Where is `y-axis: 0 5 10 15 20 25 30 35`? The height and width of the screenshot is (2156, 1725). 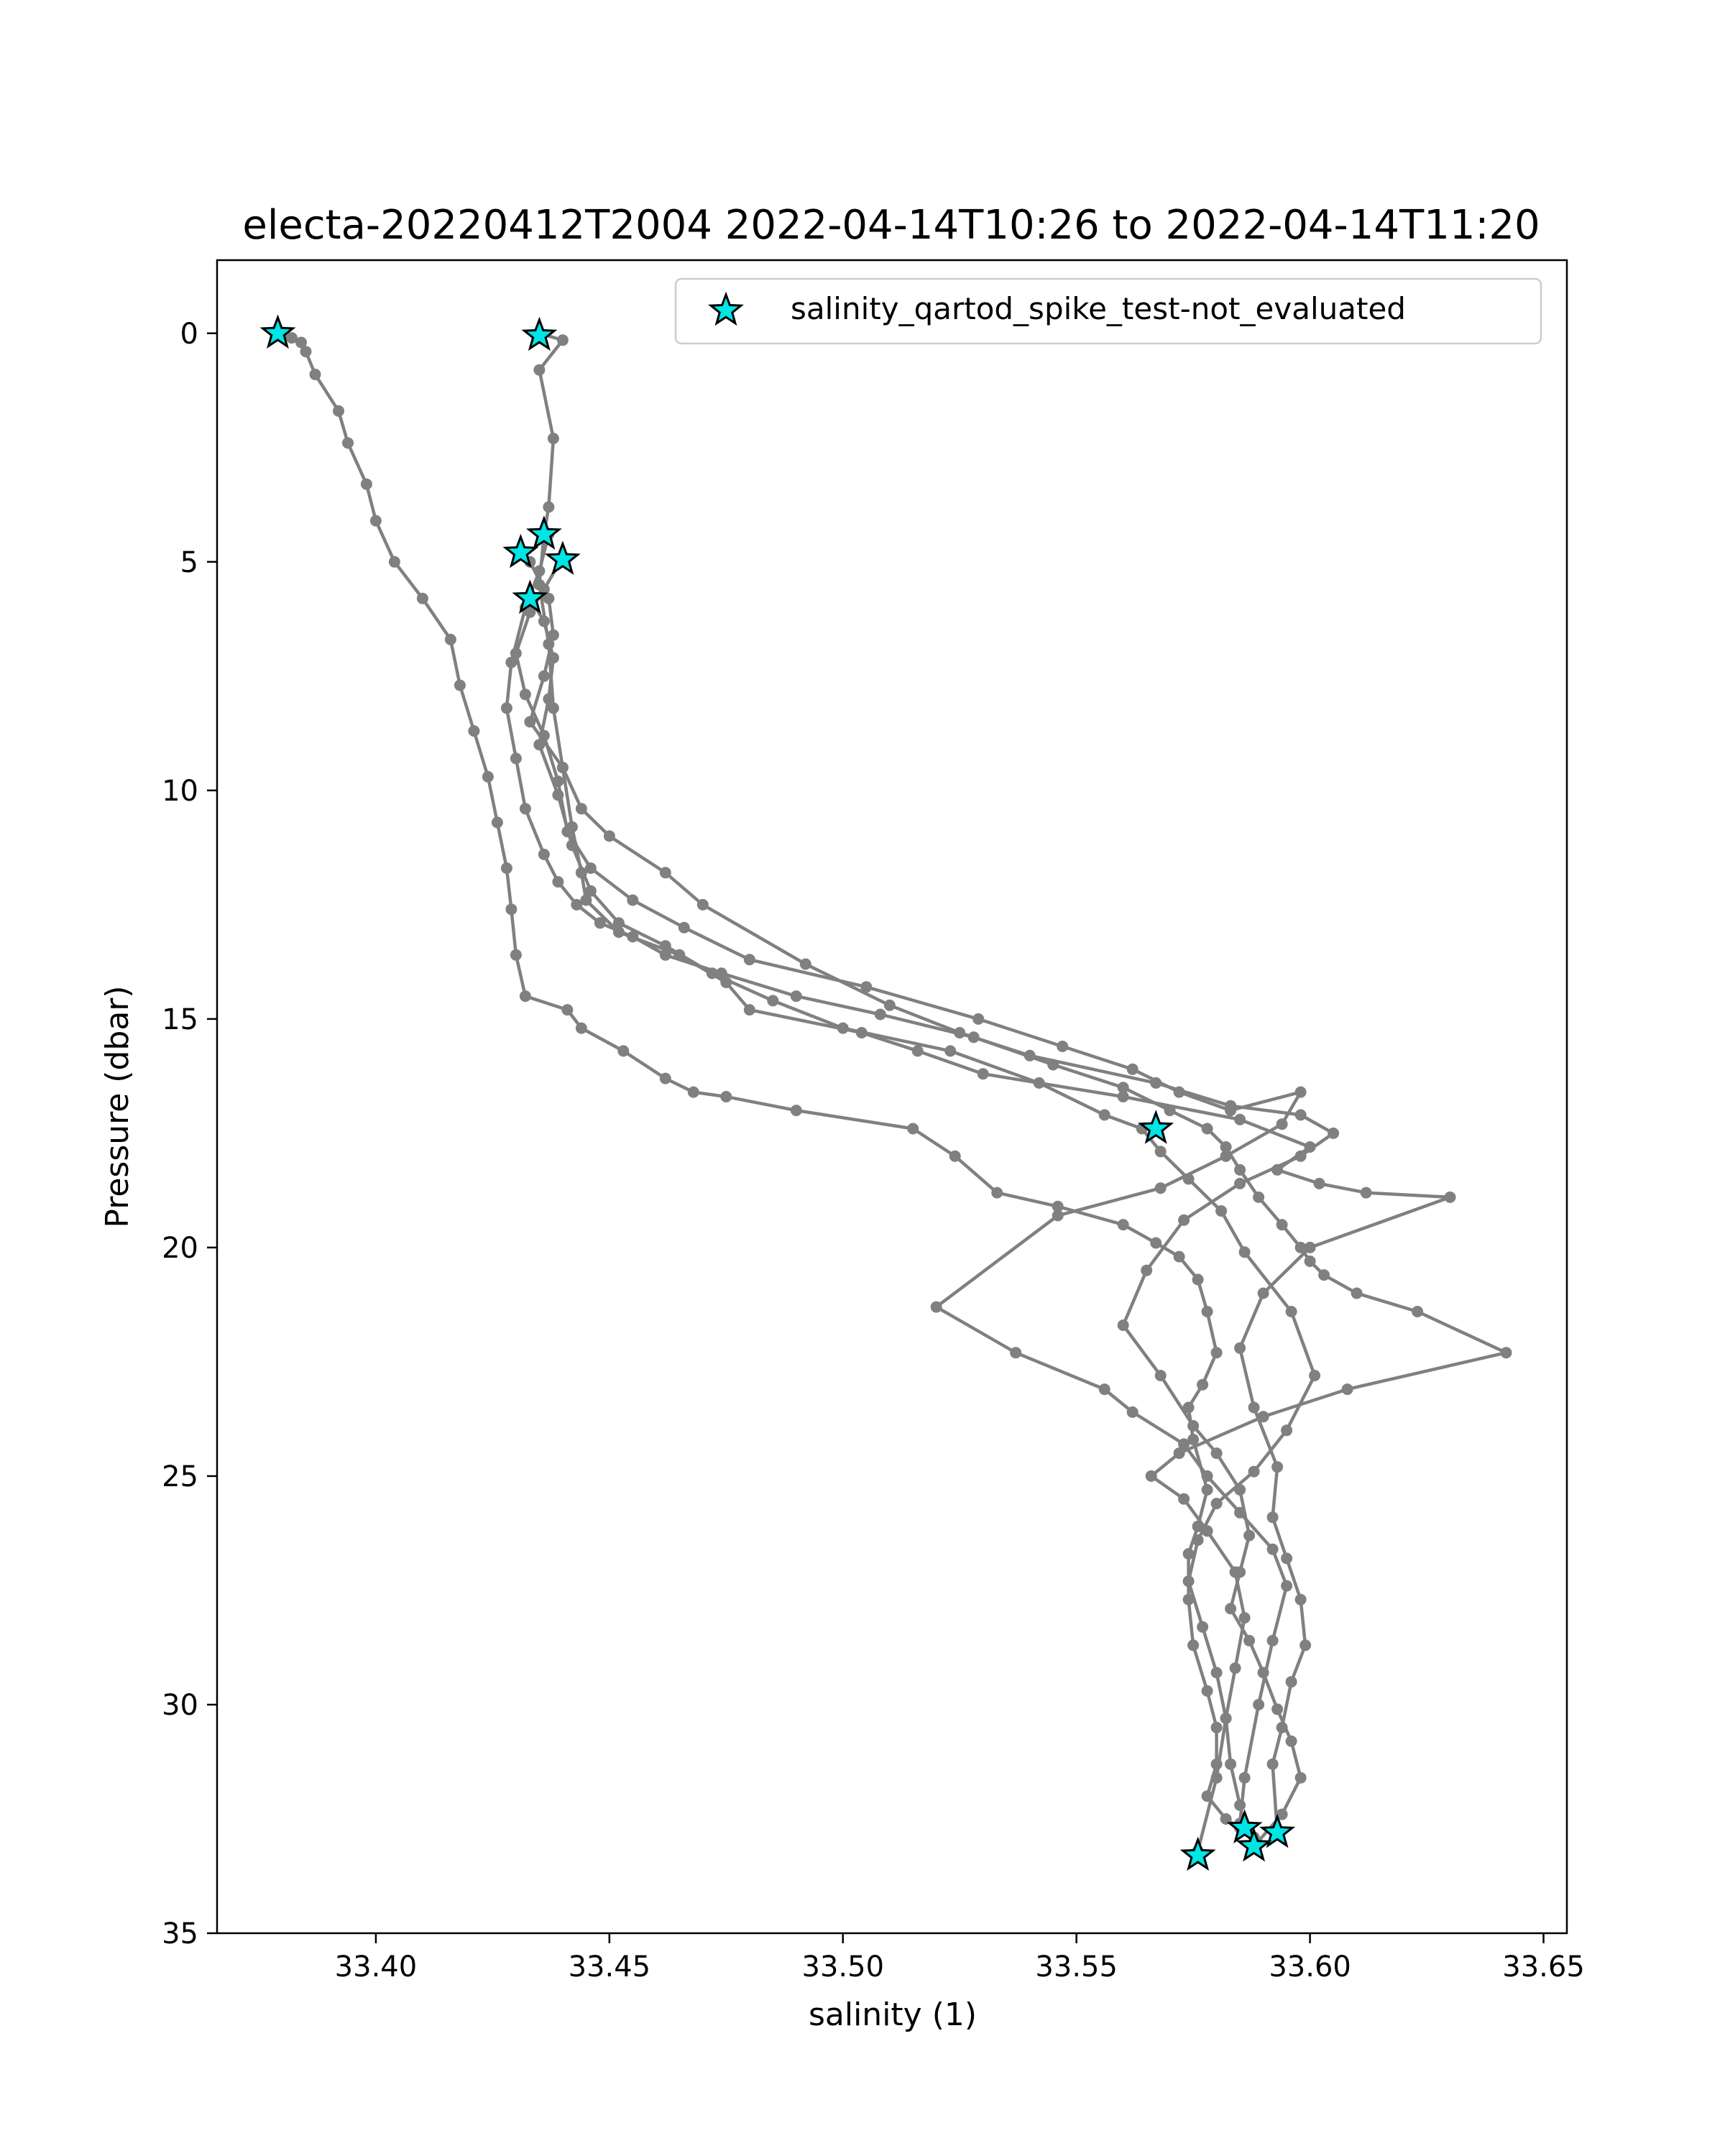
y-axis: 0 5 10 15 20 25 30 35 is located at coordinates (189, 1134).